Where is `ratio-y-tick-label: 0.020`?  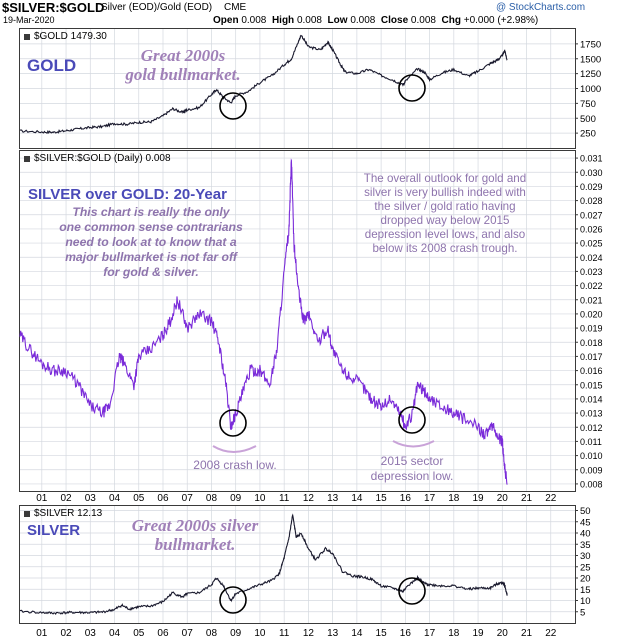 ratio-y-tick-label: 0.020 is located at coordinates (591, 314).